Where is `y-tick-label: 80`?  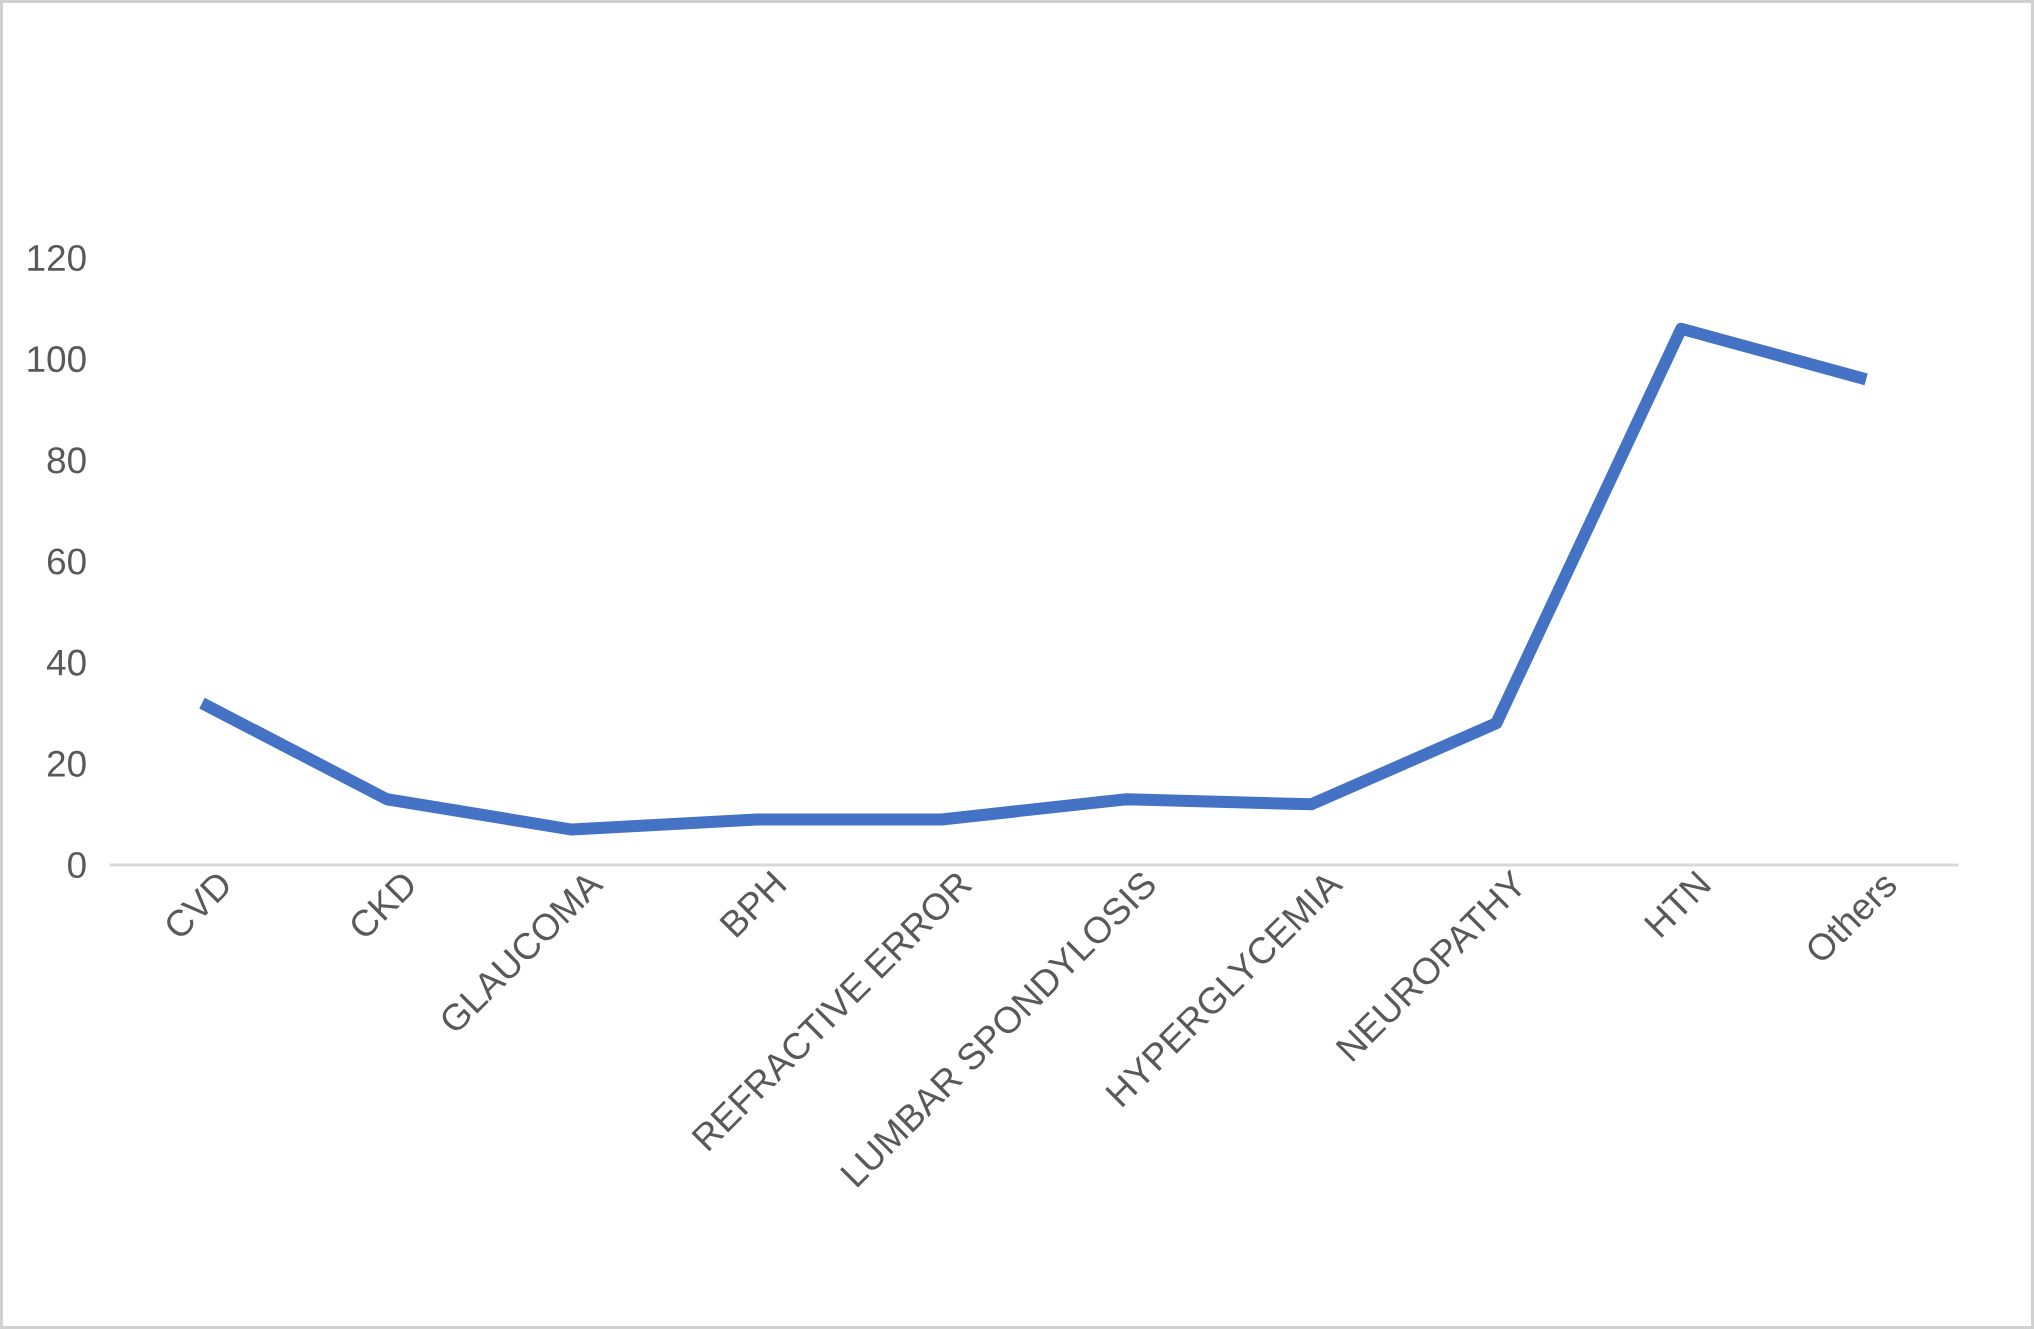
y-tick-label: 80 is located at coordinates (66, 460).